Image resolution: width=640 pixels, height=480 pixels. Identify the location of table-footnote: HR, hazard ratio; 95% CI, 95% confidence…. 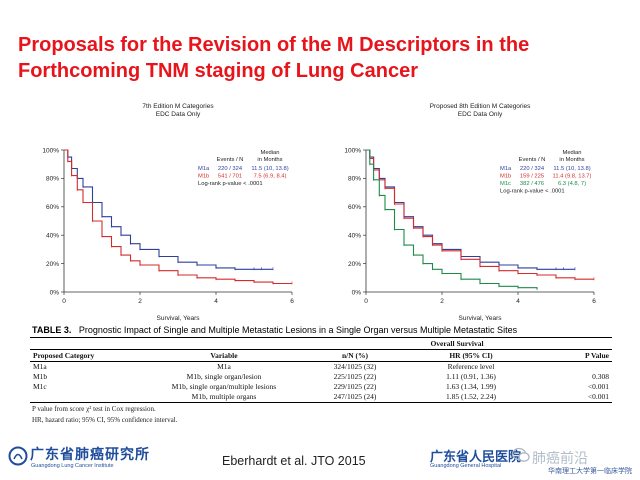
(105, 420).